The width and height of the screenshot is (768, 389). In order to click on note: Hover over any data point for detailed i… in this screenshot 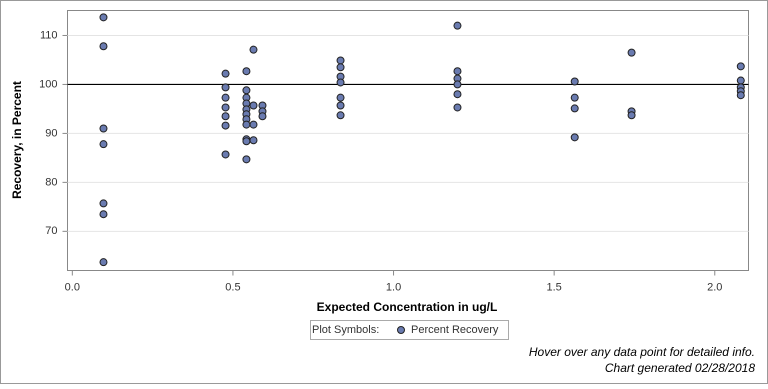, I will do `click(642, 352)`.